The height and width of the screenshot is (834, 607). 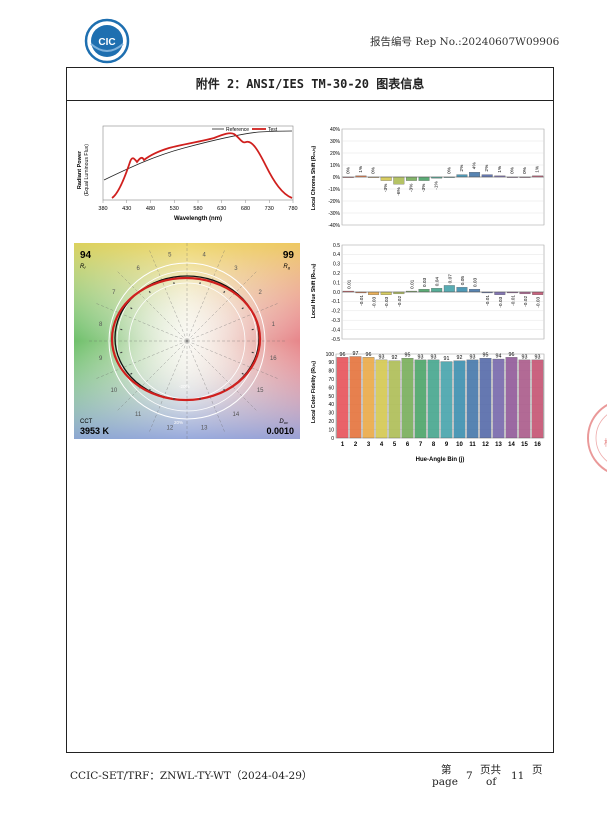 What do you see at coordinates (336, 274) in the screenshot?
I see `hue-ytick-label: 0.2` at bounding box center [336, 274].